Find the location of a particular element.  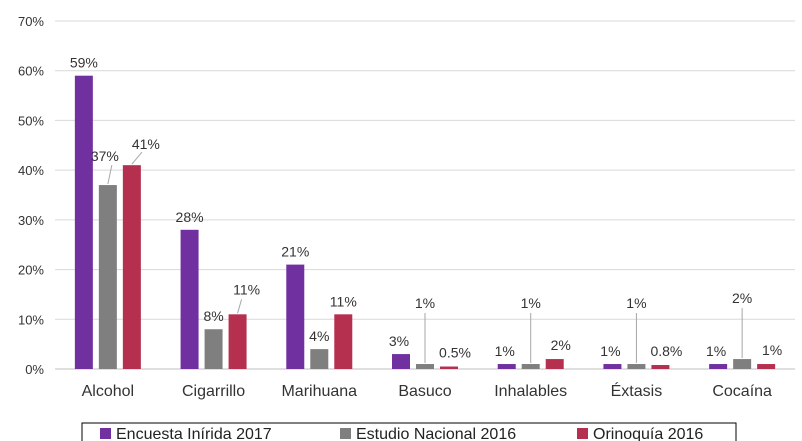

y-tick-label: 0% is located at coordinates (34, 369).